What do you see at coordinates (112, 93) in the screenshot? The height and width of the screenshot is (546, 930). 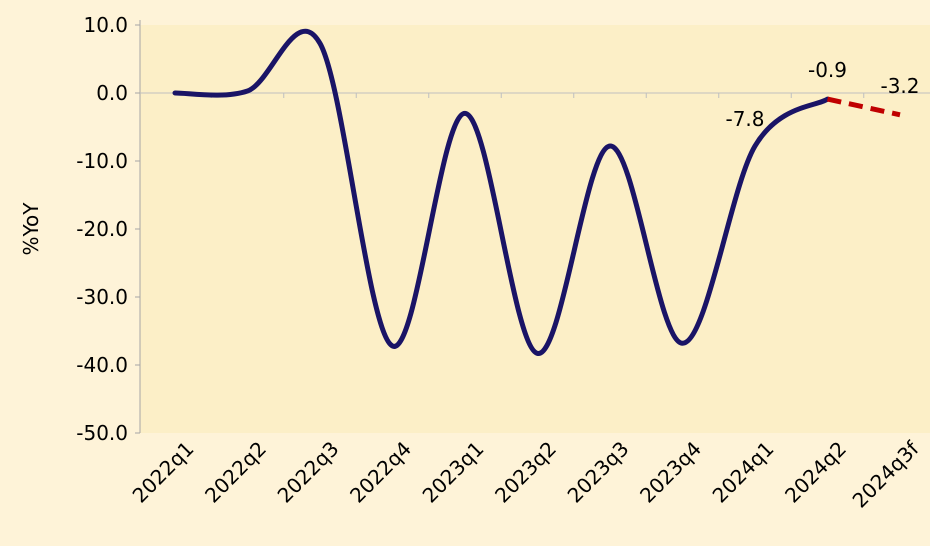 I see `y-tick-label: 0.0` at bounding box center [112, 93].